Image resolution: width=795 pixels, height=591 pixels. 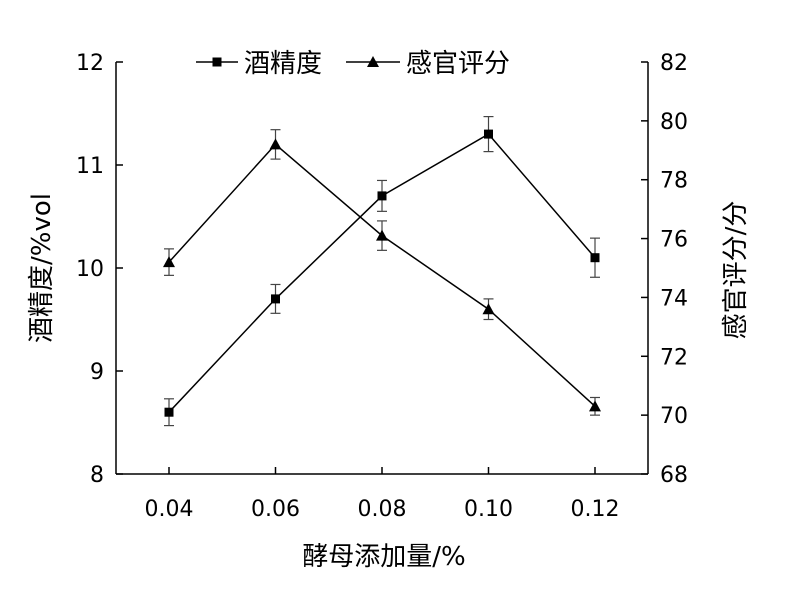 What do you see at coordinates (674, 181) in the screenshot?
I see `right-y-tick-label: 78` at bounding box center [674, 181].